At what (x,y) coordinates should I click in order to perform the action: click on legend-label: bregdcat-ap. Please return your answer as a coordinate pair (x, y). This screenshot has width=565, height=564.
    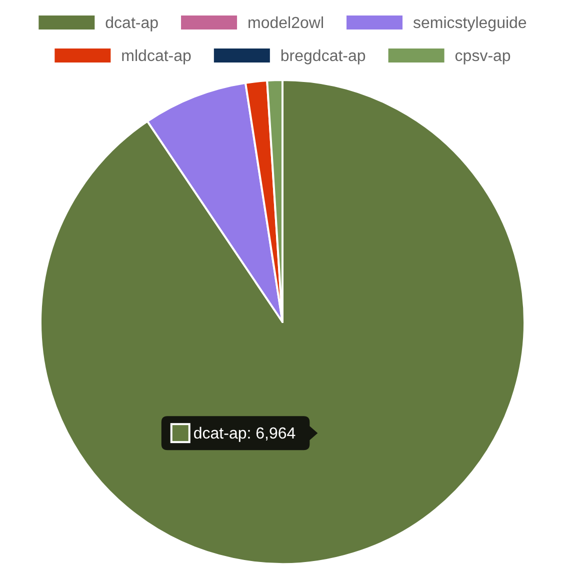
    Looking at the image, I should click on (323, 57).